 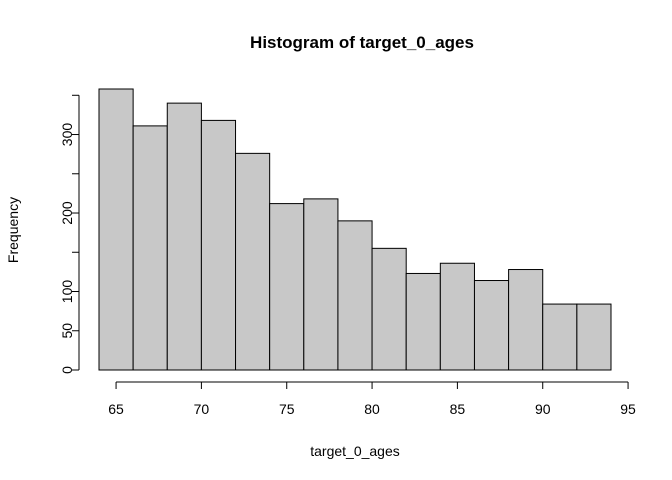 I want to click on y-tick-label-50: 50, so click(x=67, y=331).